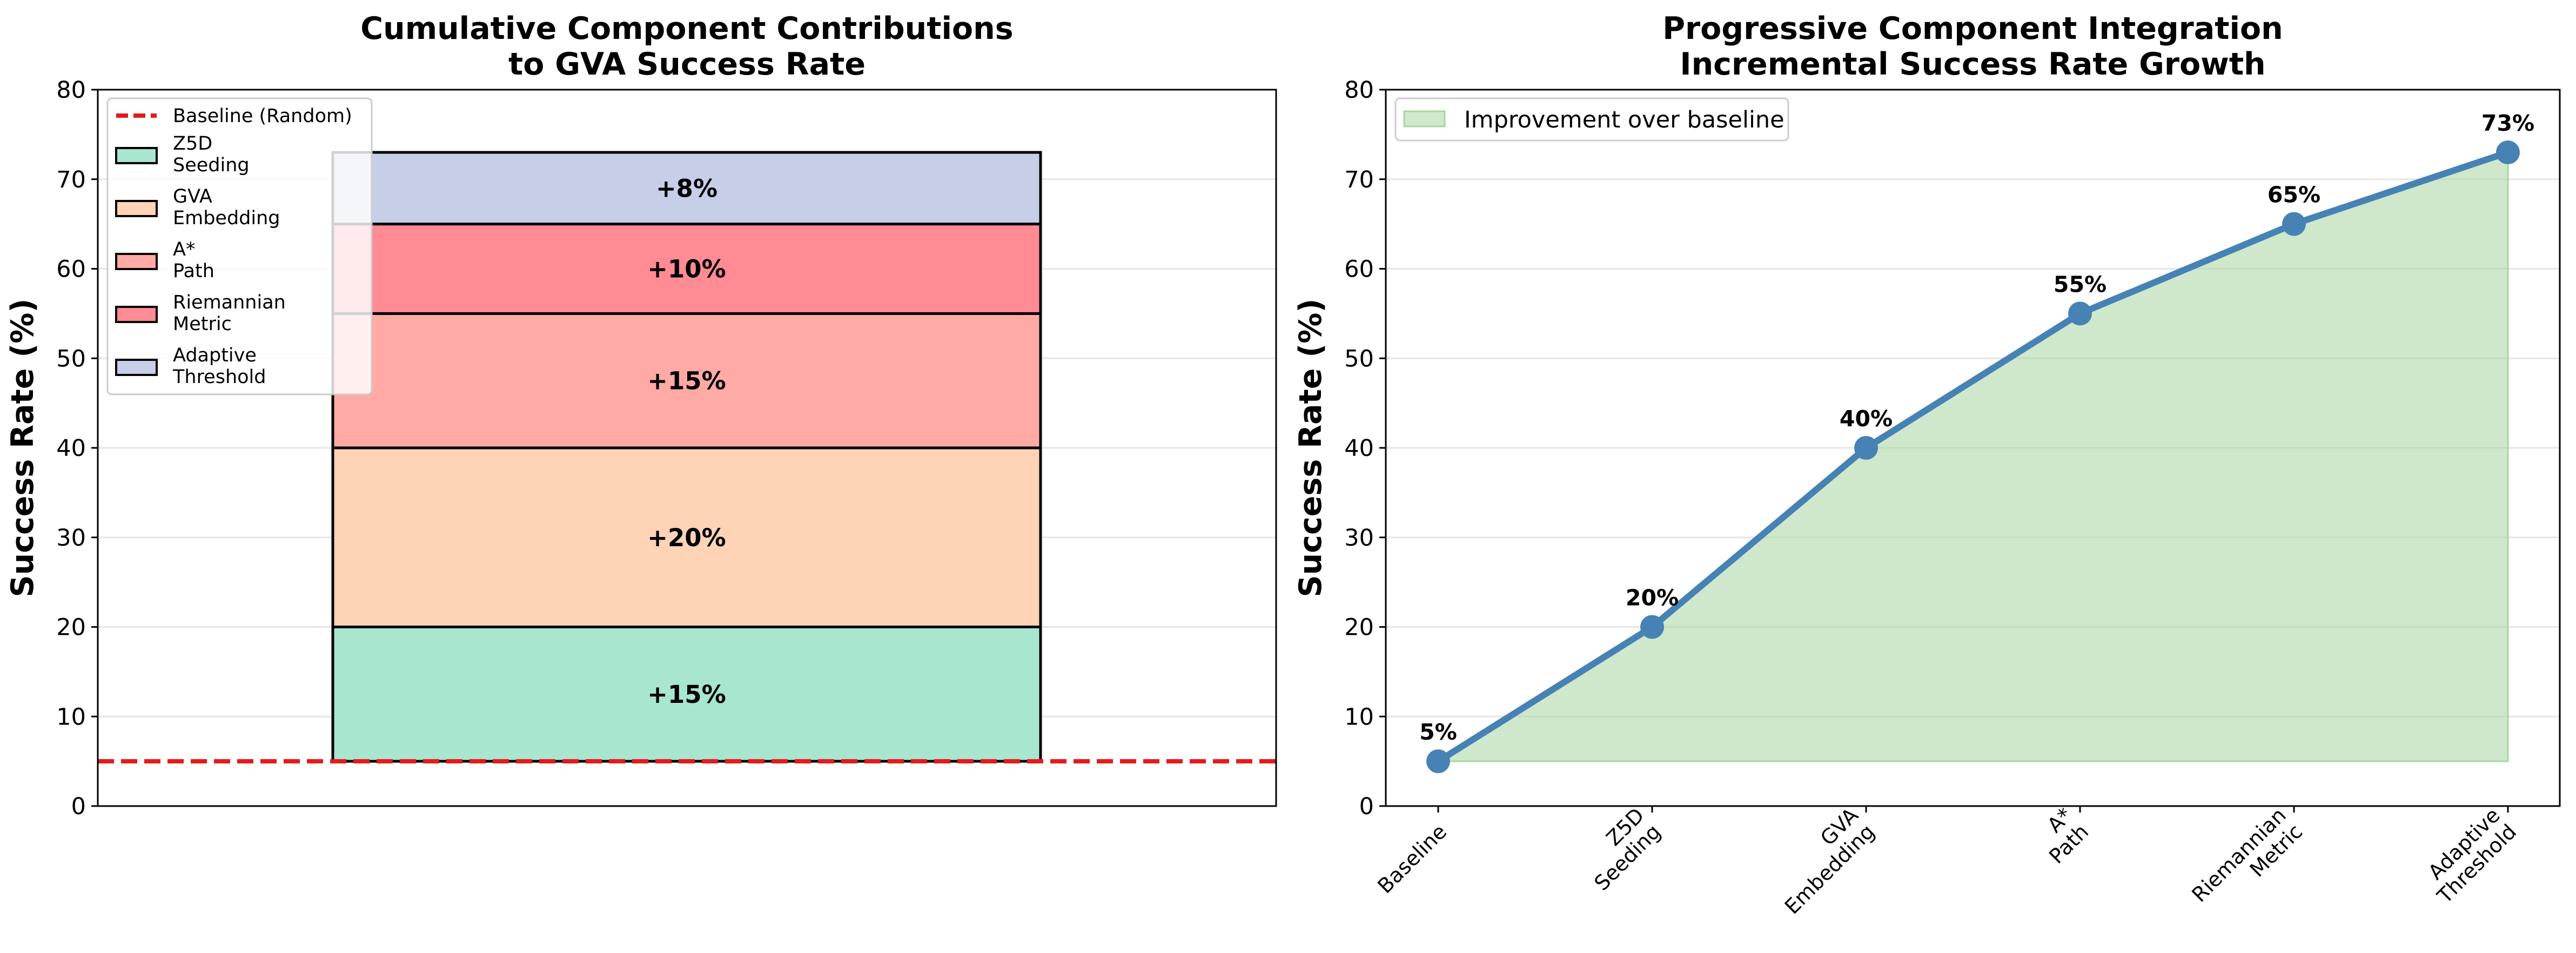  What do you see at coordinates (71, 90) in the screenshot?
I see `left-ytick-label: 80` at bounding box center [71, 90].